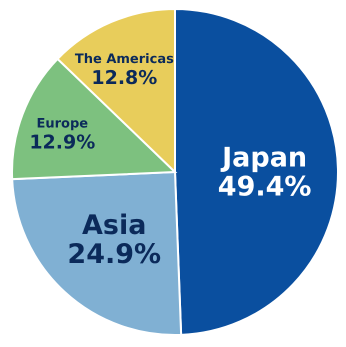 This screenshot has height=347, width=346. I want to click on slice-label: Europe, so click(62, 124).